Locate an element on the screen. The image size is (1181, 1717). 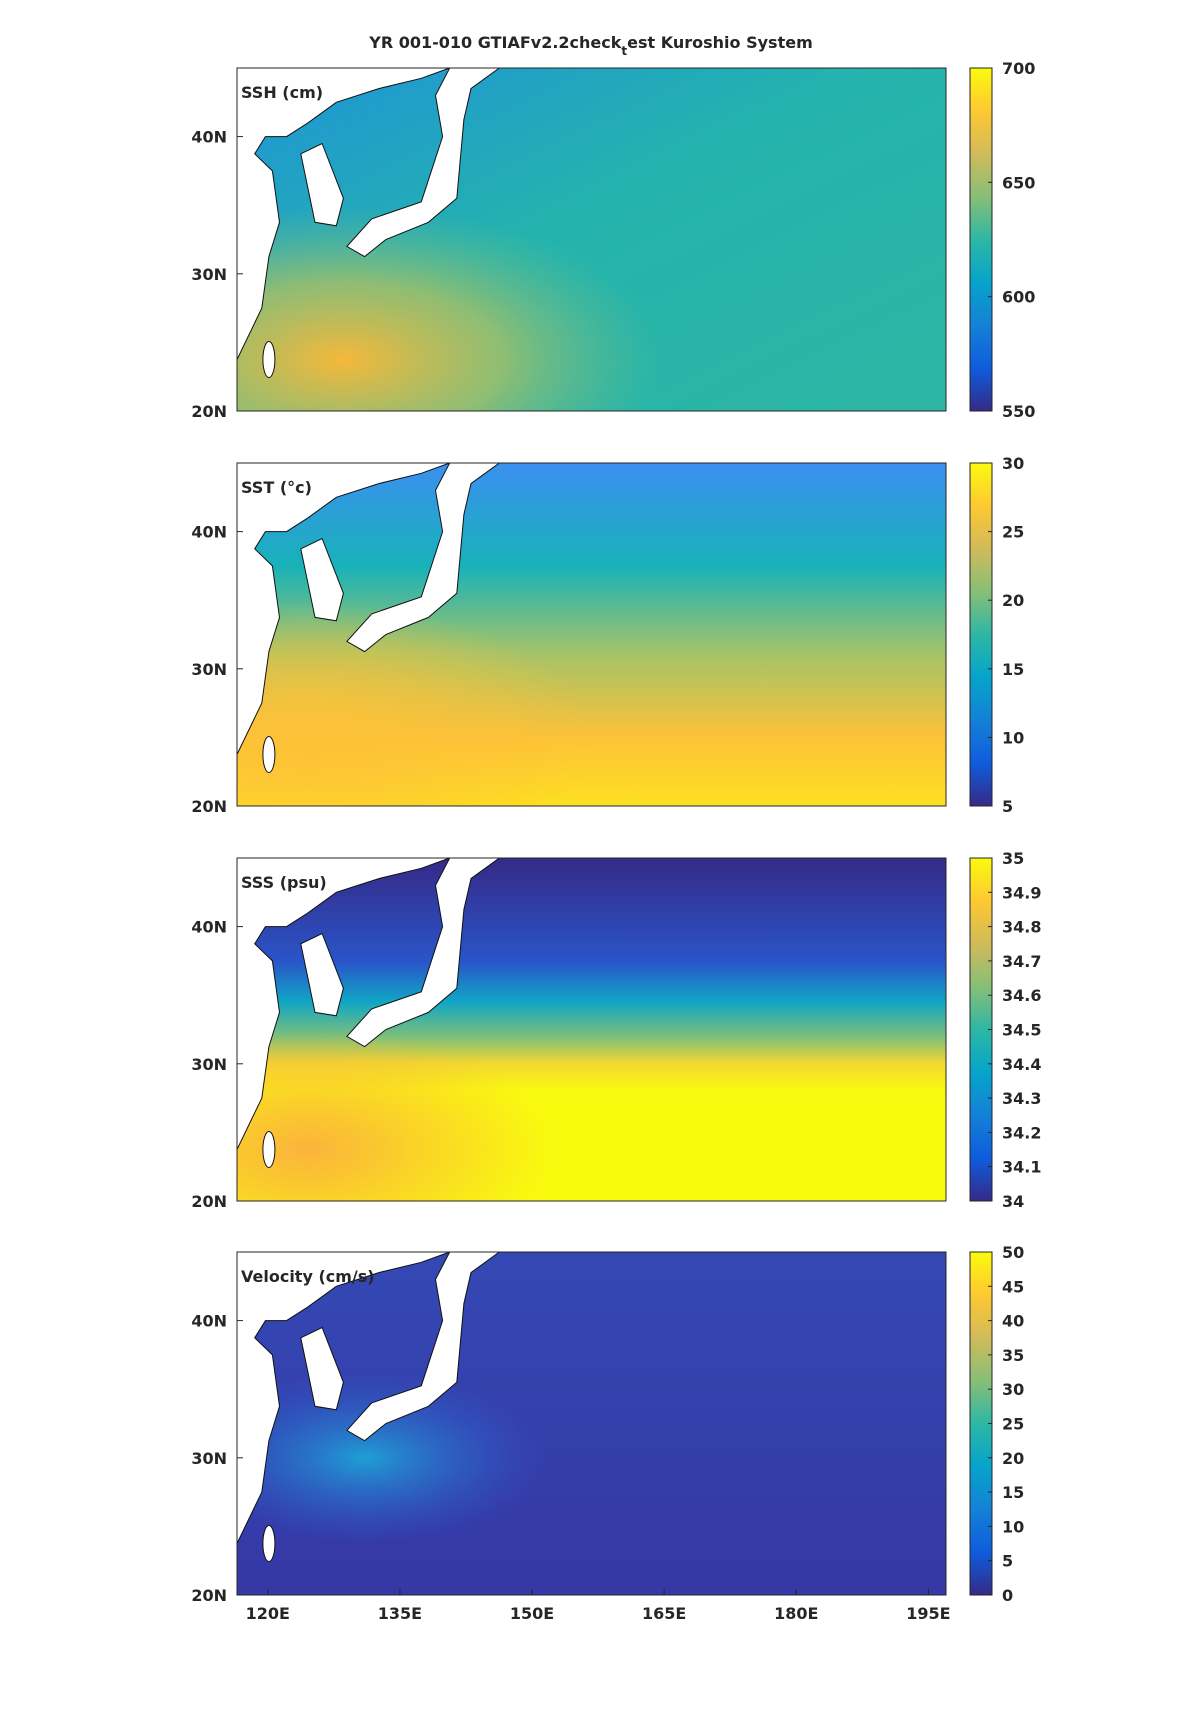
colorbar-tick-label: 34.2 is located at coordinates (1021, 1132).